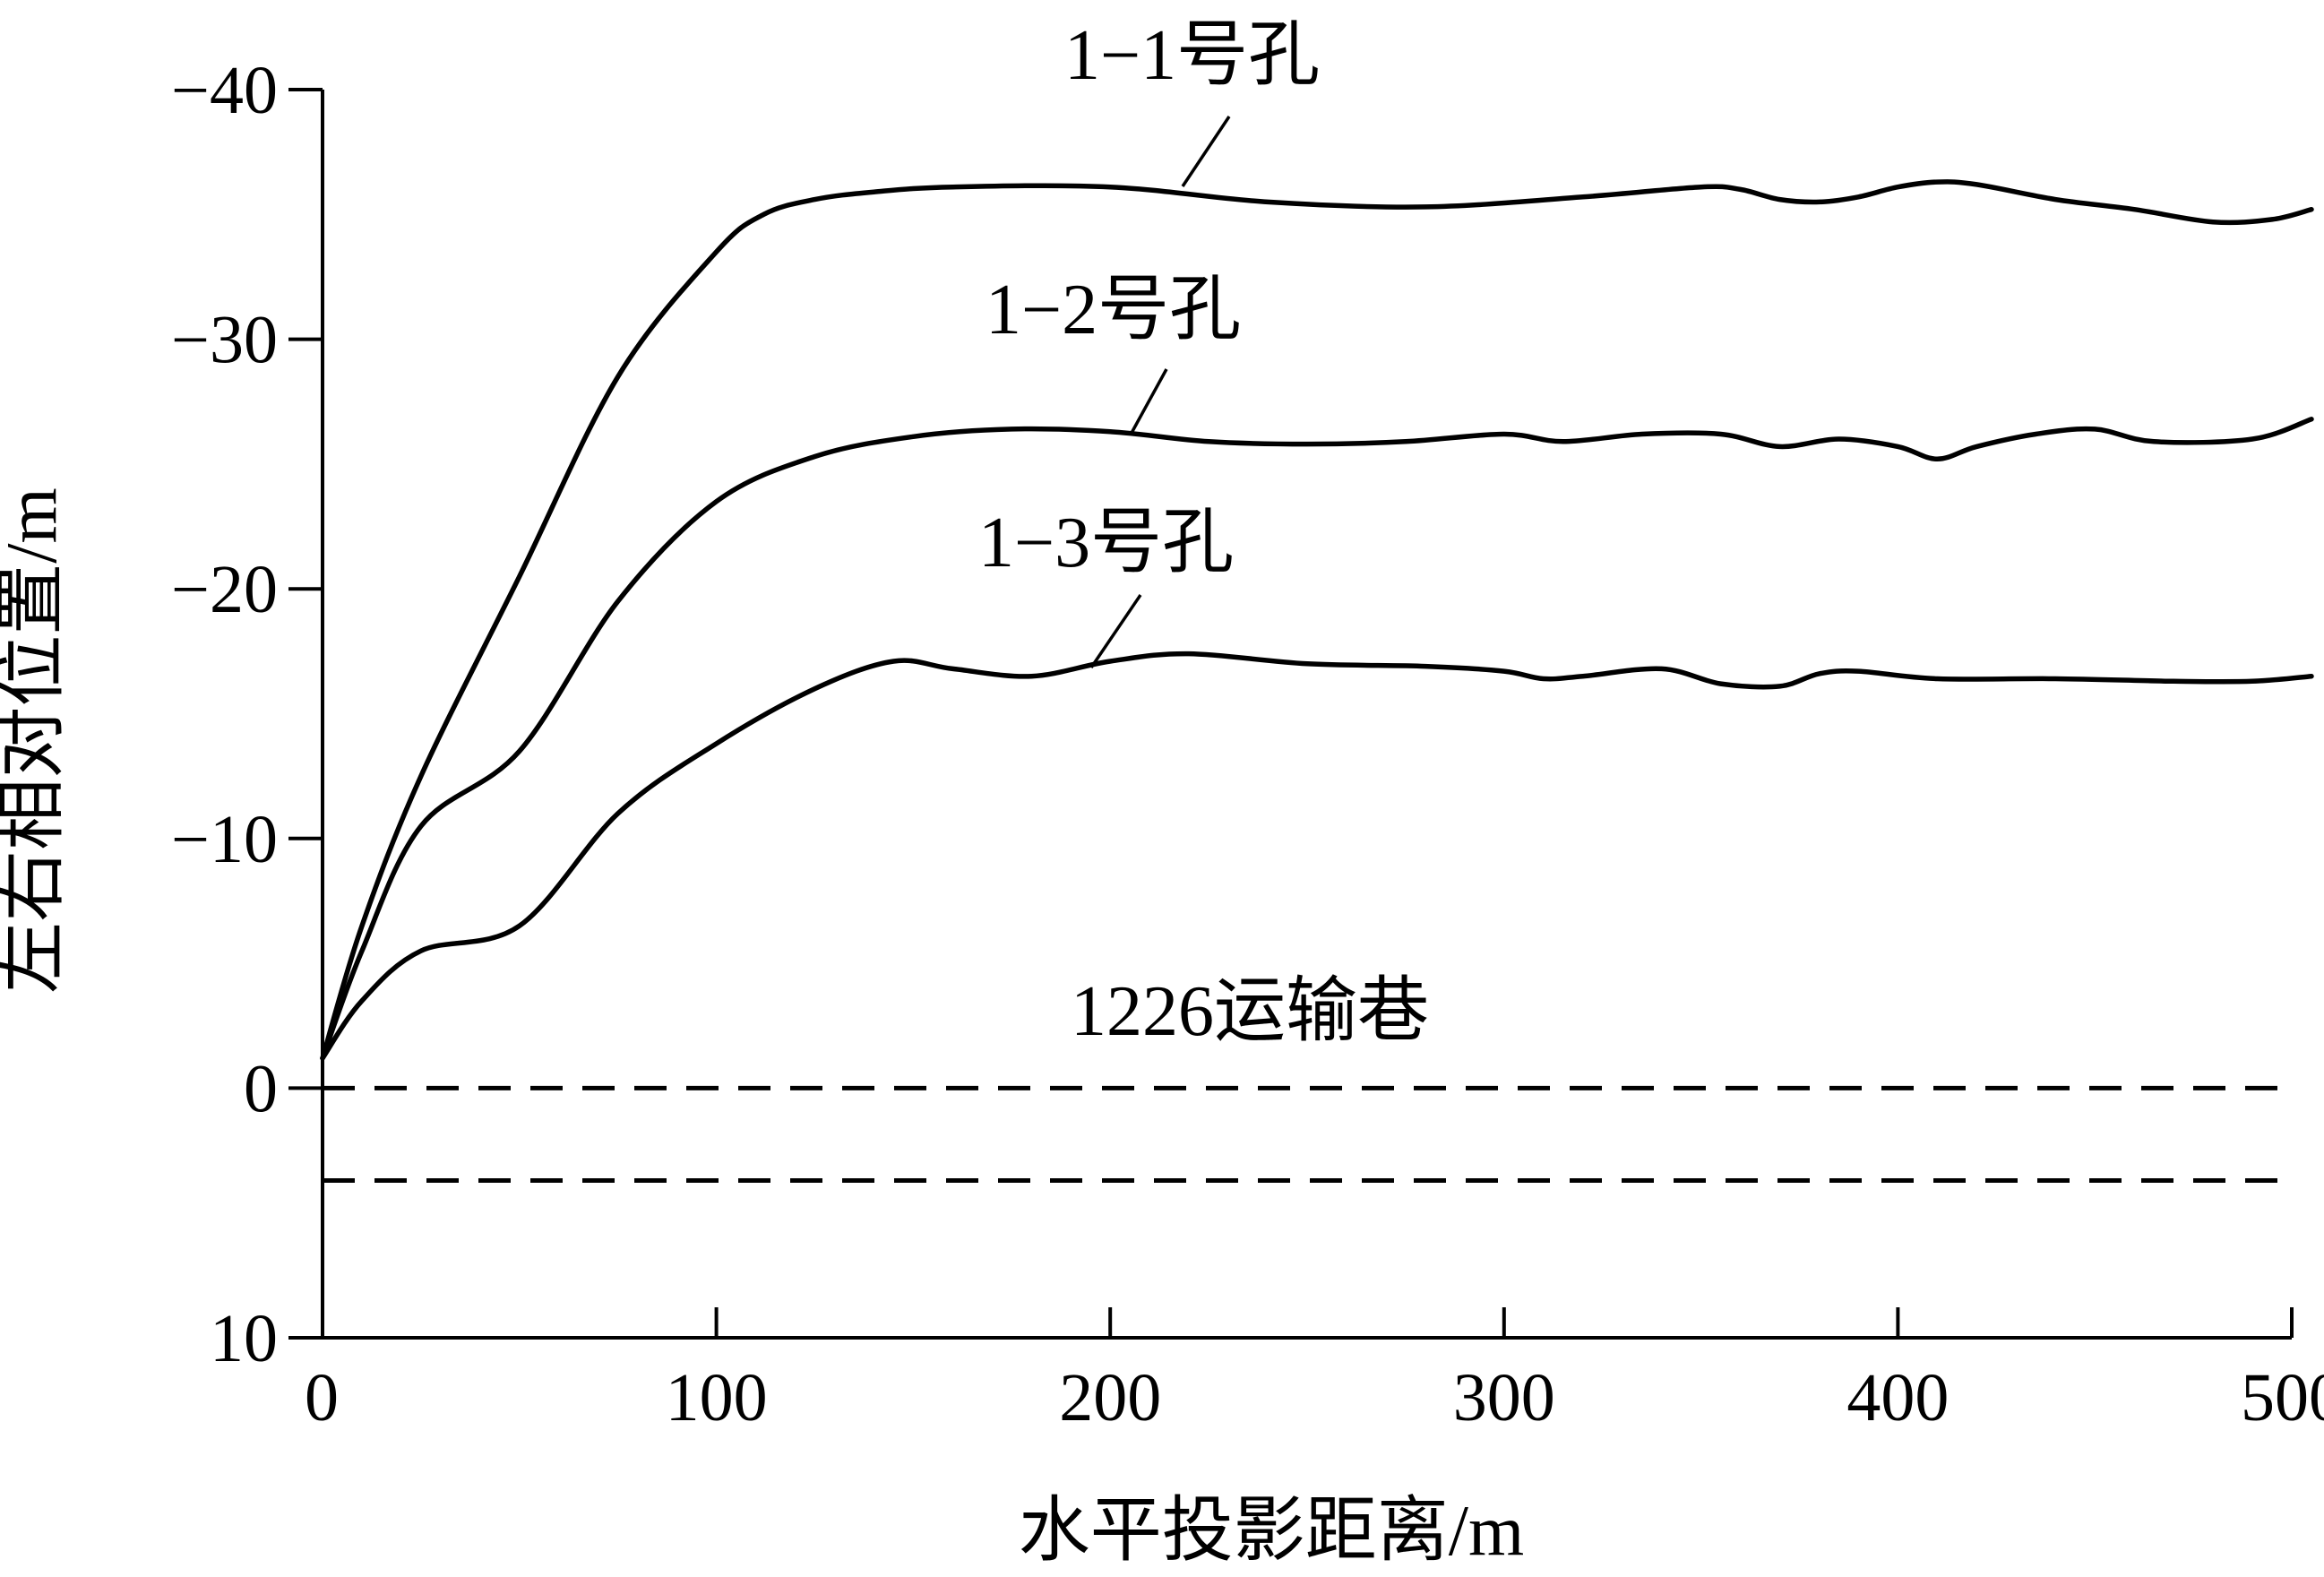  What do you see at coordinates (244, 1338) in the screenshot?
I see `y-tick-label: 10` at bounding box center [244, 1338].